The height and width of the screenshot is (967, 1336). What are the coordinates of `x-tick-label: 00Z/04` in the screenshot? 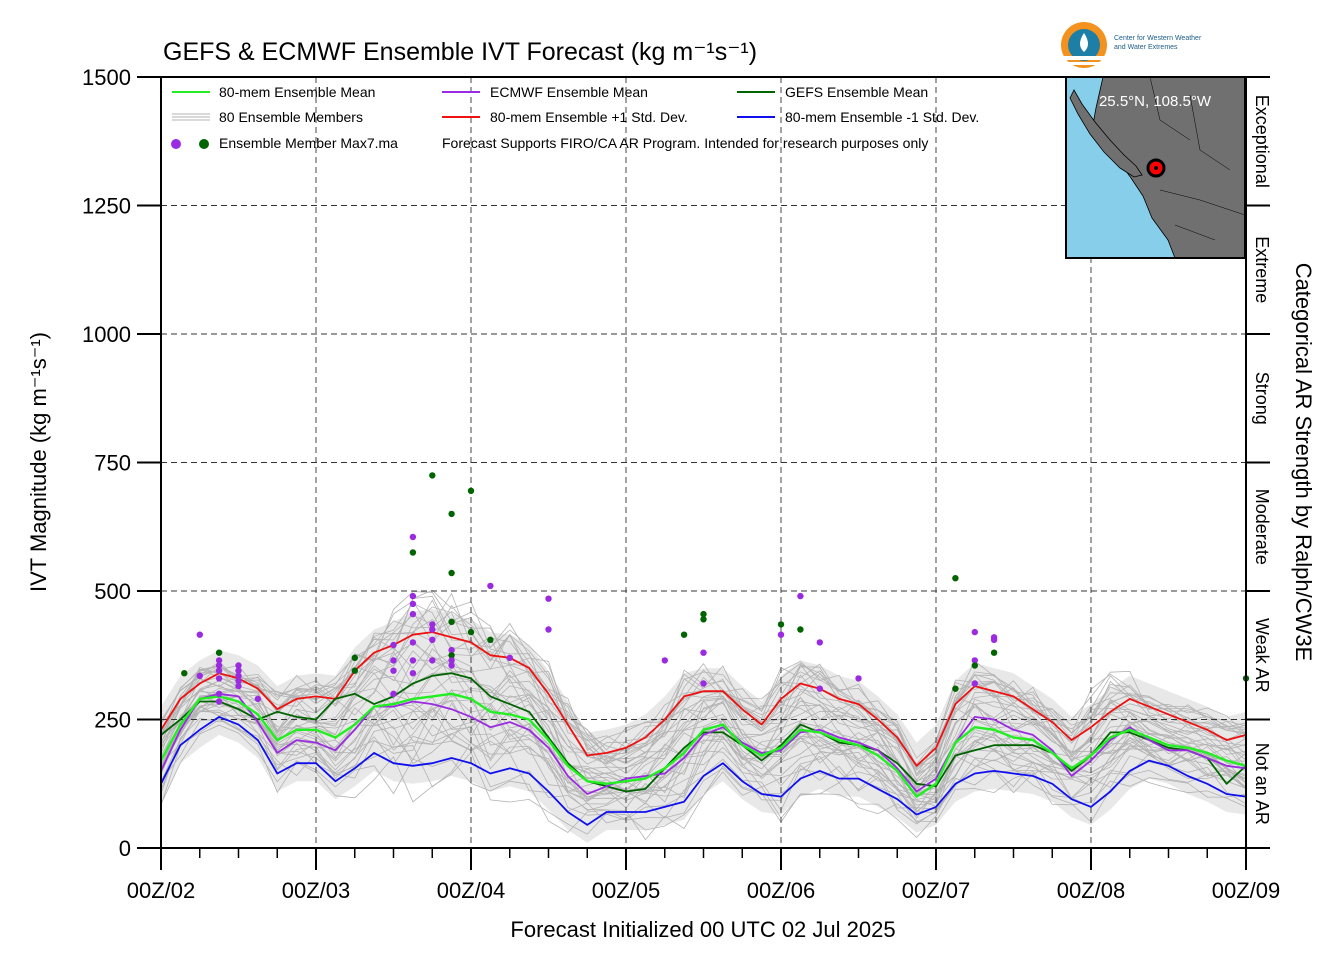 It's located at (471, 890).